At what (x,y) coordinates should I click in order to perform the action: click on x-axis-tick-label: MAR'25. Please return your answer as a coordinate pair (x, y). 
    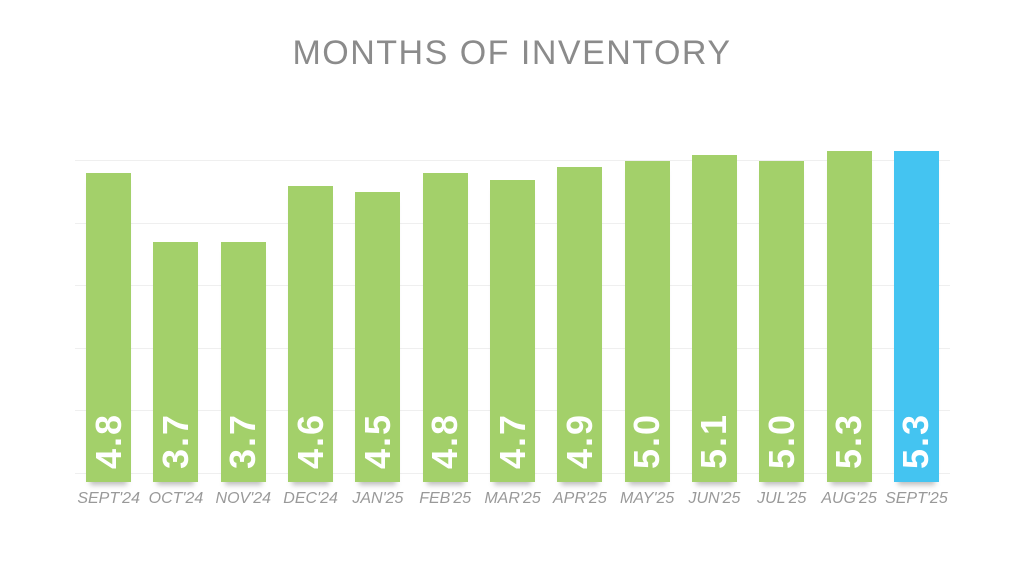
    Looking at the image, I should click on (512, 498).